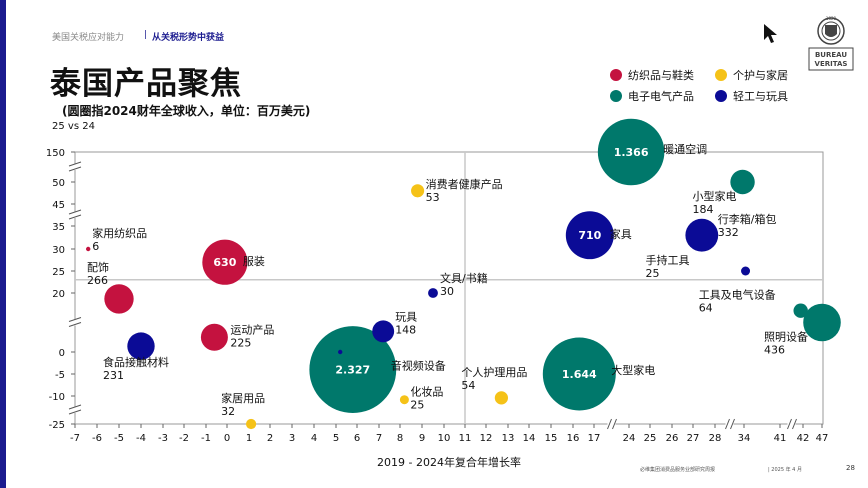  I want to click on x-tick-label: 3, so click(292, 438).